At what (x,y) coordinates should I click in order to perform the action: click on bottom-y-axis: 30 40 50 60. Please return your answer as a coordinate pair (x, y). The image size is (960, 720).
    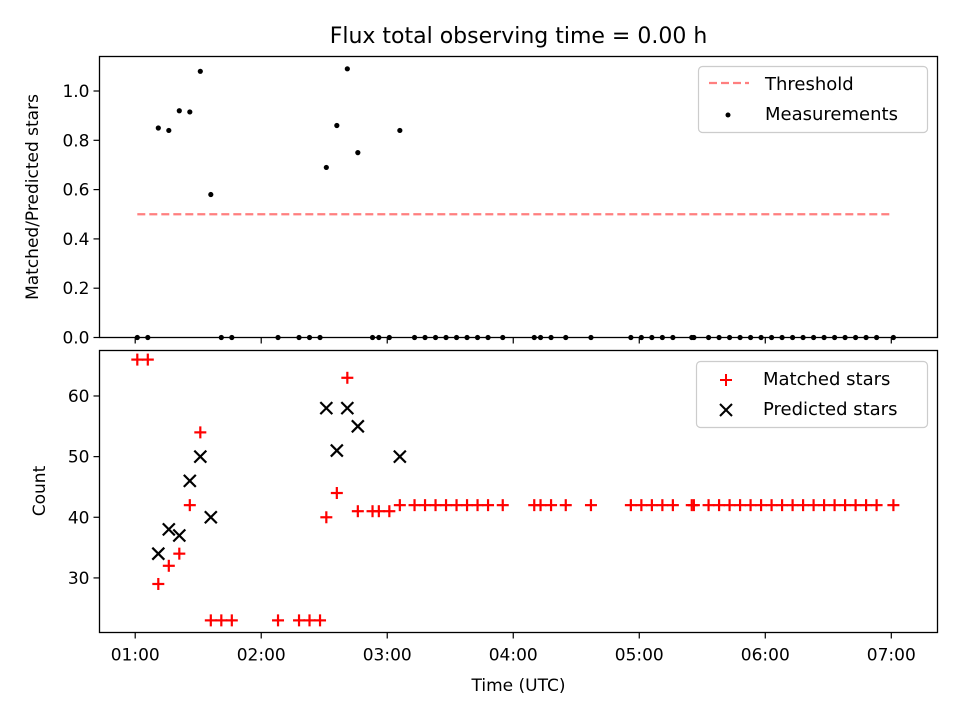
    Looking at the image, I should click on (84, 488).